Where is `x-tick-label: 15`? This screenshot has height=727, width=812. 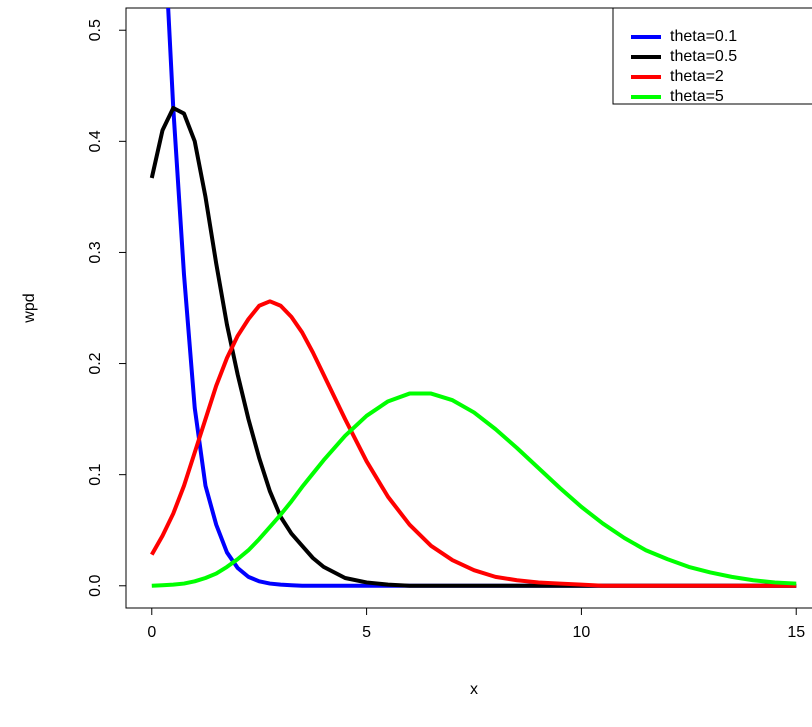 x-tick-label: 15 is located at coordinates (796, 632).